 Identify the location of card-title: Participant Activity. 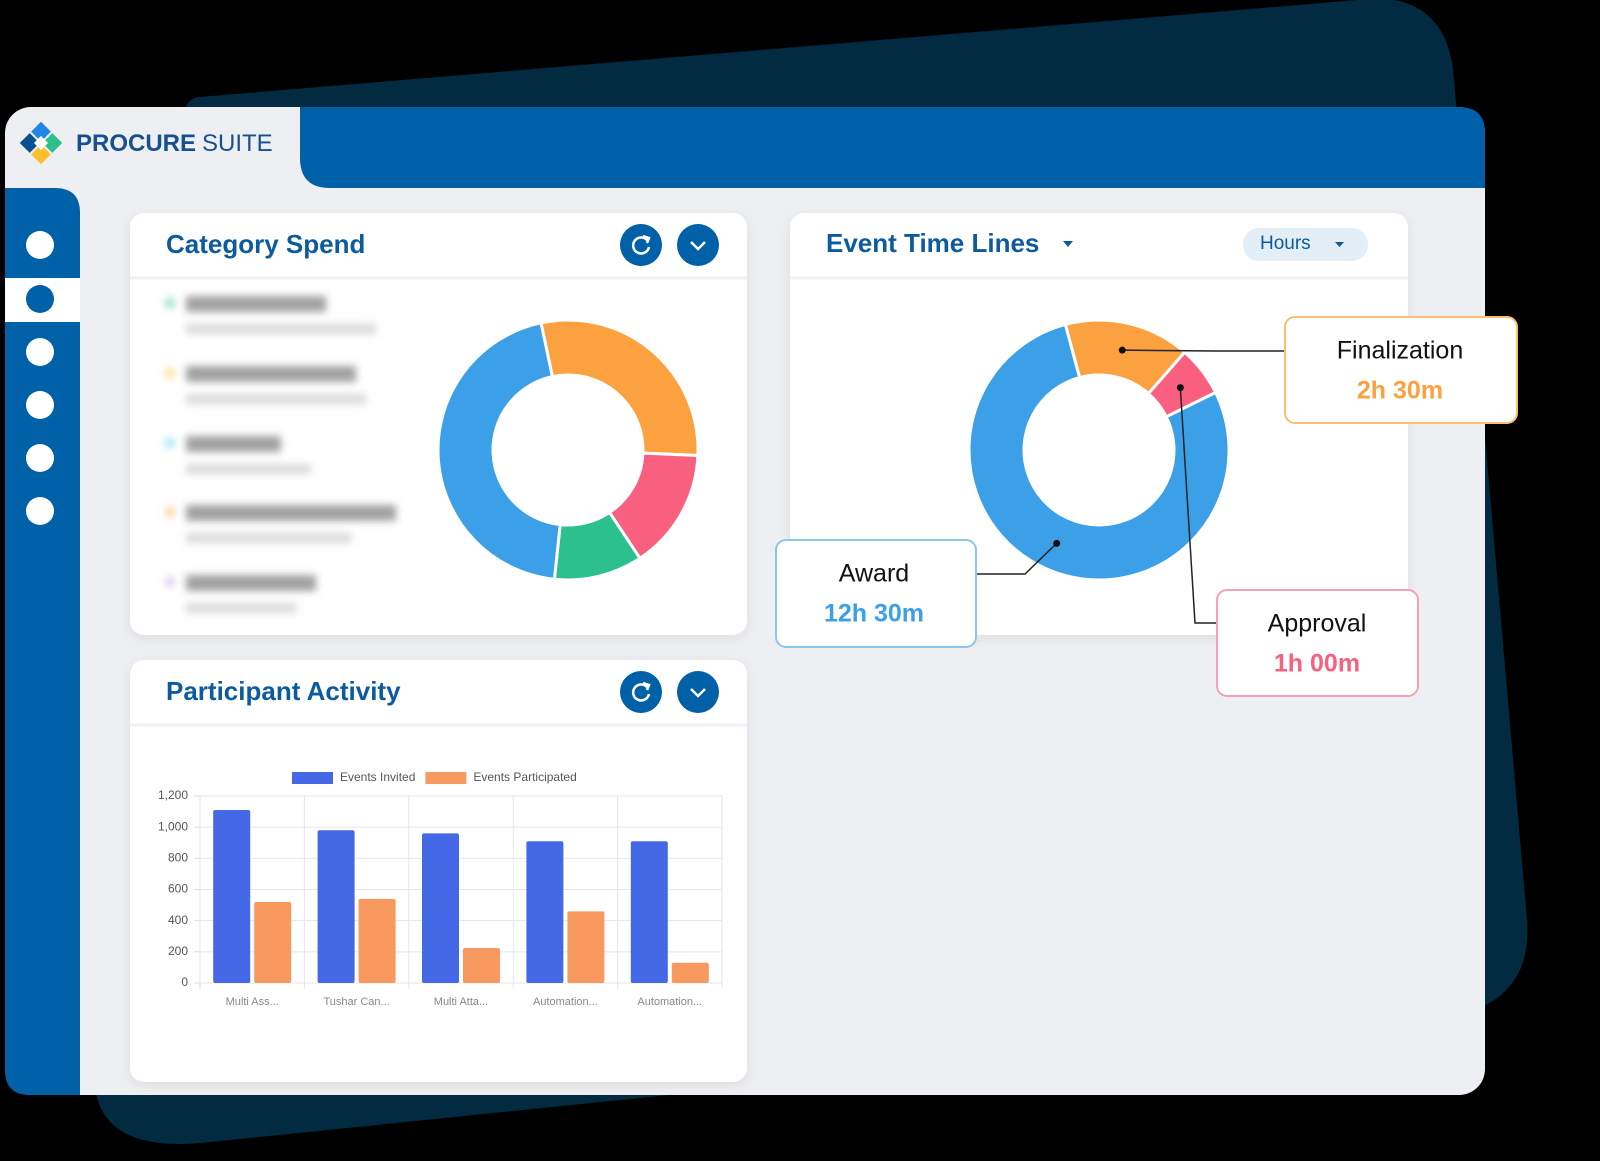
(283, 691).